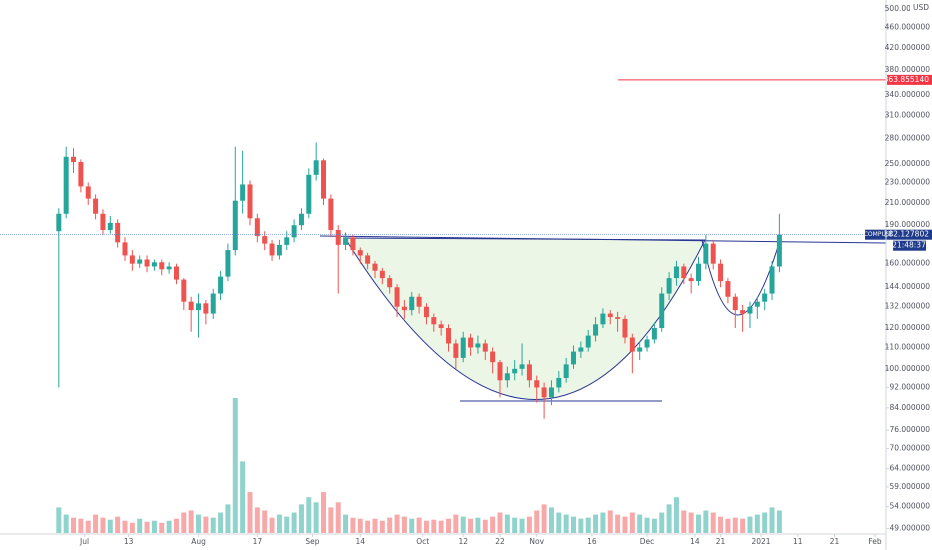 This screenshot has height=550, width=932. I want to click on x-tick-label: 22, so click(500, 541).